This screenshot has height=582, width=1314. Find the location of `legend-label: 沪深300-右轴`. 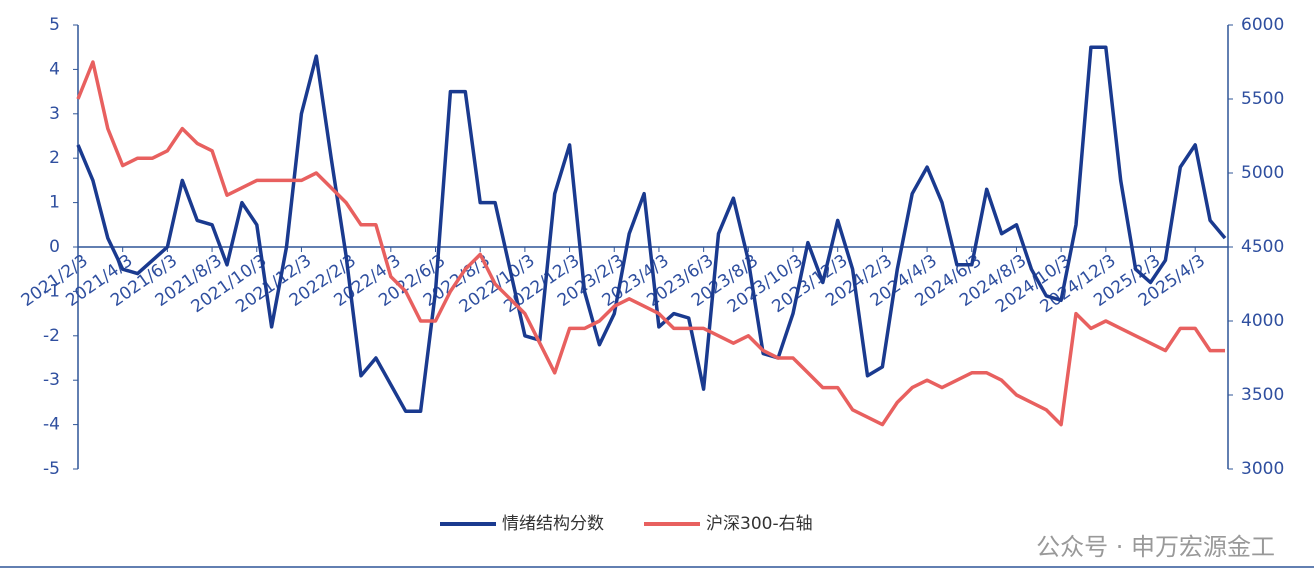

legend-label: 沪深300-右轴 is located at coordinates (759, 524).